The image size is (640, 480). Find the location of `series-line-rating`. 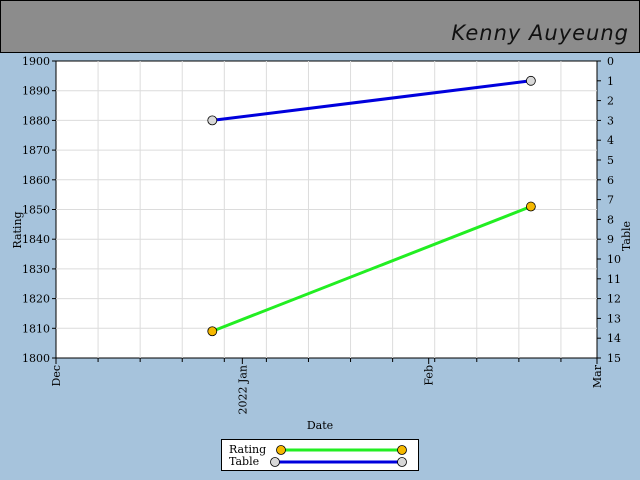

series-line-rating is located at coordinates (371, 269).